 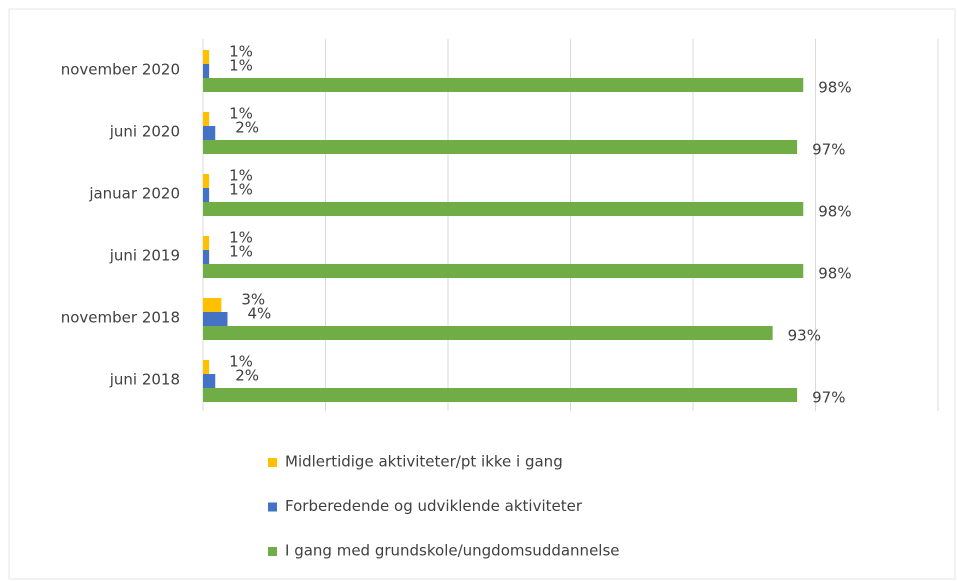 What do you see at coordinates (144, 380) in the screenshot?
I see `y-tick-label: juni 2018` at bounding box center [144, 380].